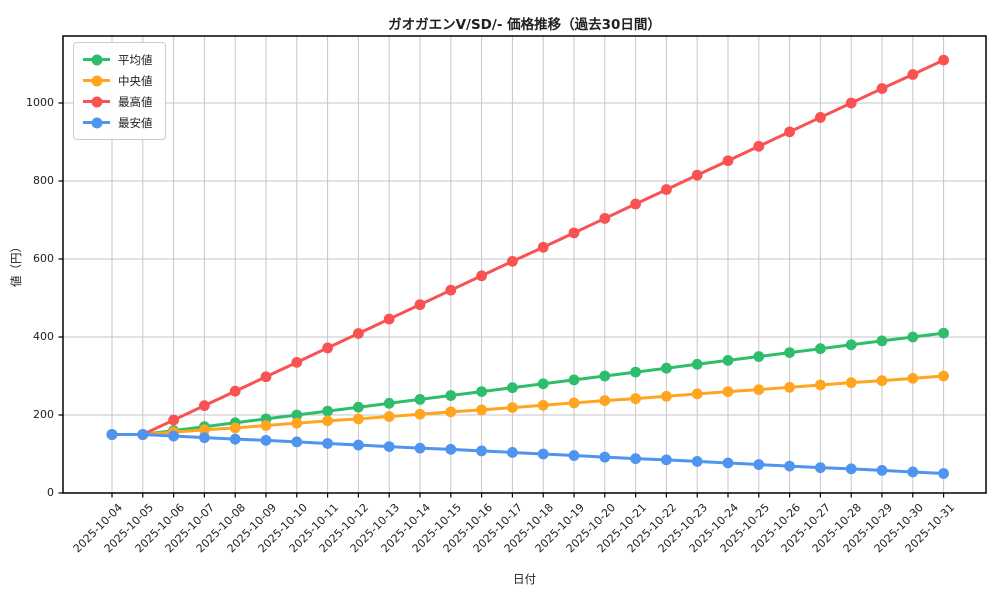 The width and height of the screenshot is (1000, 600). Describe the element at coordinates (135, 59) in the screenshot. I see `legend-label: 平均値` at that location.